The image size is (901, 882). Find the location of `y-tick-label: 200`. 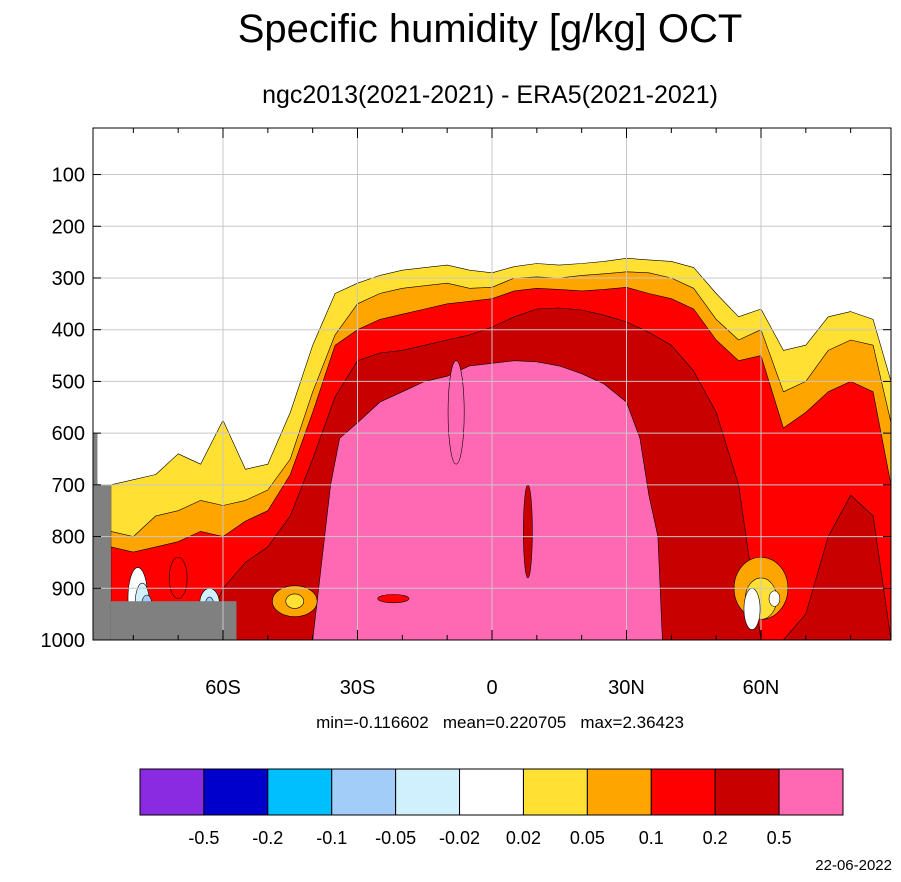

y-tick-label: 200 is located at coordinates (68, 227).